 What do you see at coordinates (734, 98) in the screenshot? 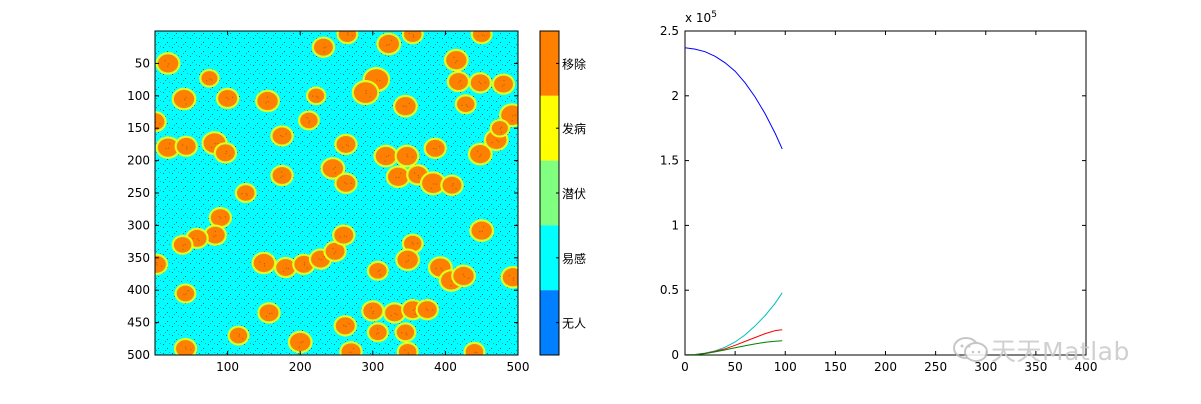
I see `series-line-blue` at bounding box center [734, 98].